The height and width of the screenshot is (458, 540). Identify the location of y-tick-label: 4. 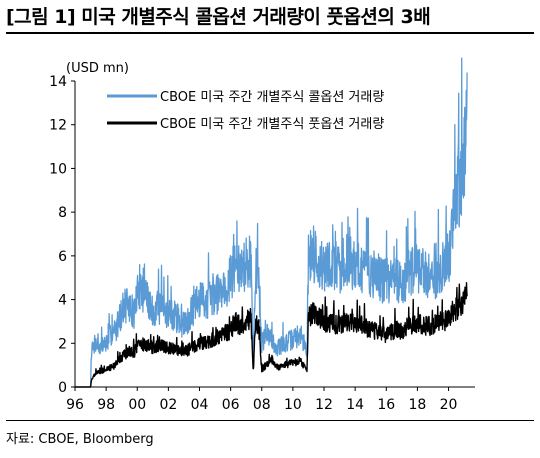
(62, 301).